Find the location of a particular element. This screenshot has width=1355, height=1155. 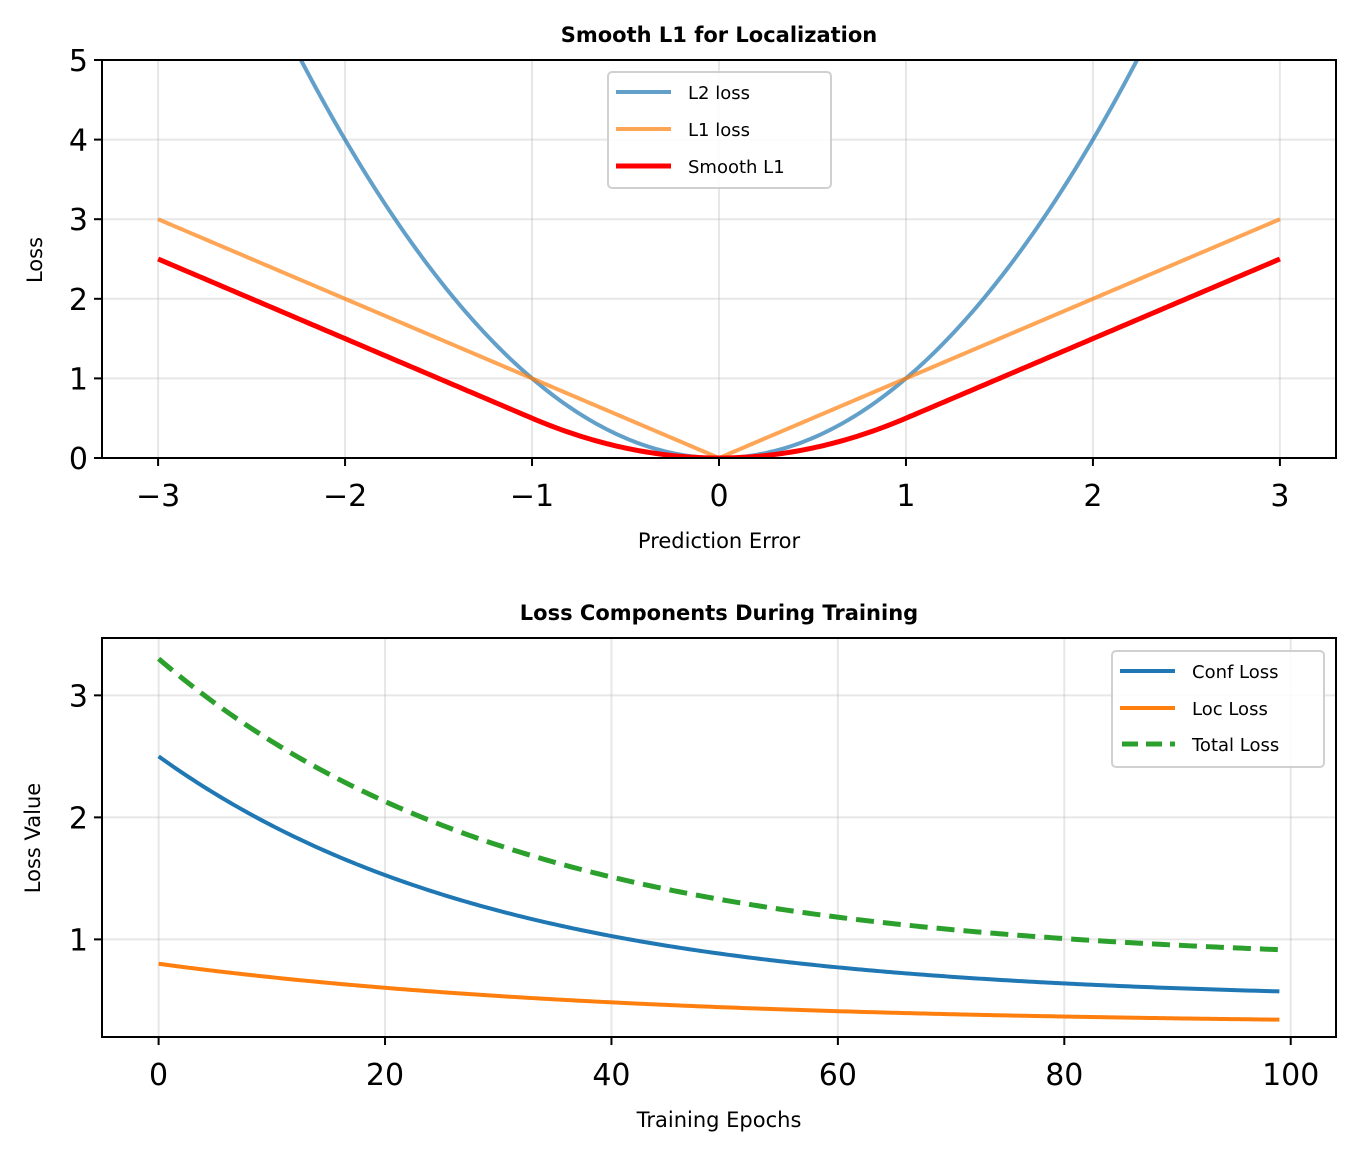

legend-label-loc: Loc Loss is located at coordinates (1230, 709).